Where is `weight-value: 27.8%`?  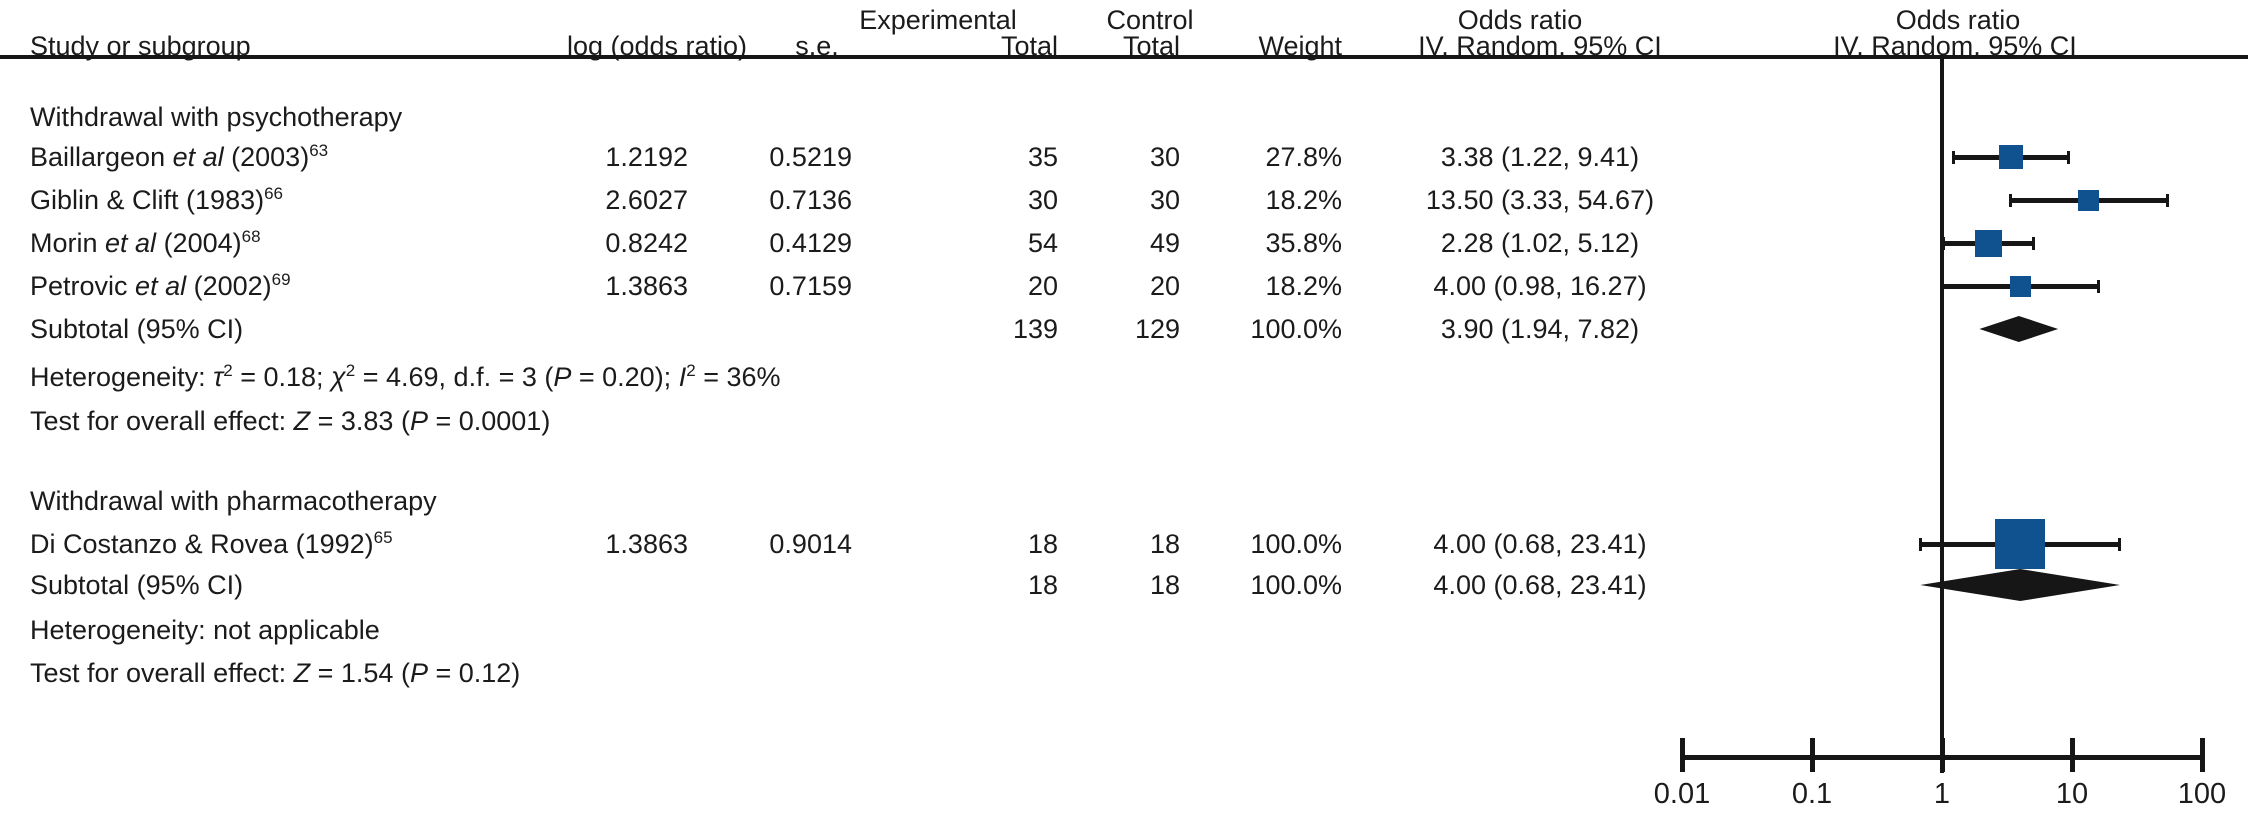 weight-value: 27.8% is located at coordinates (1303, 157).